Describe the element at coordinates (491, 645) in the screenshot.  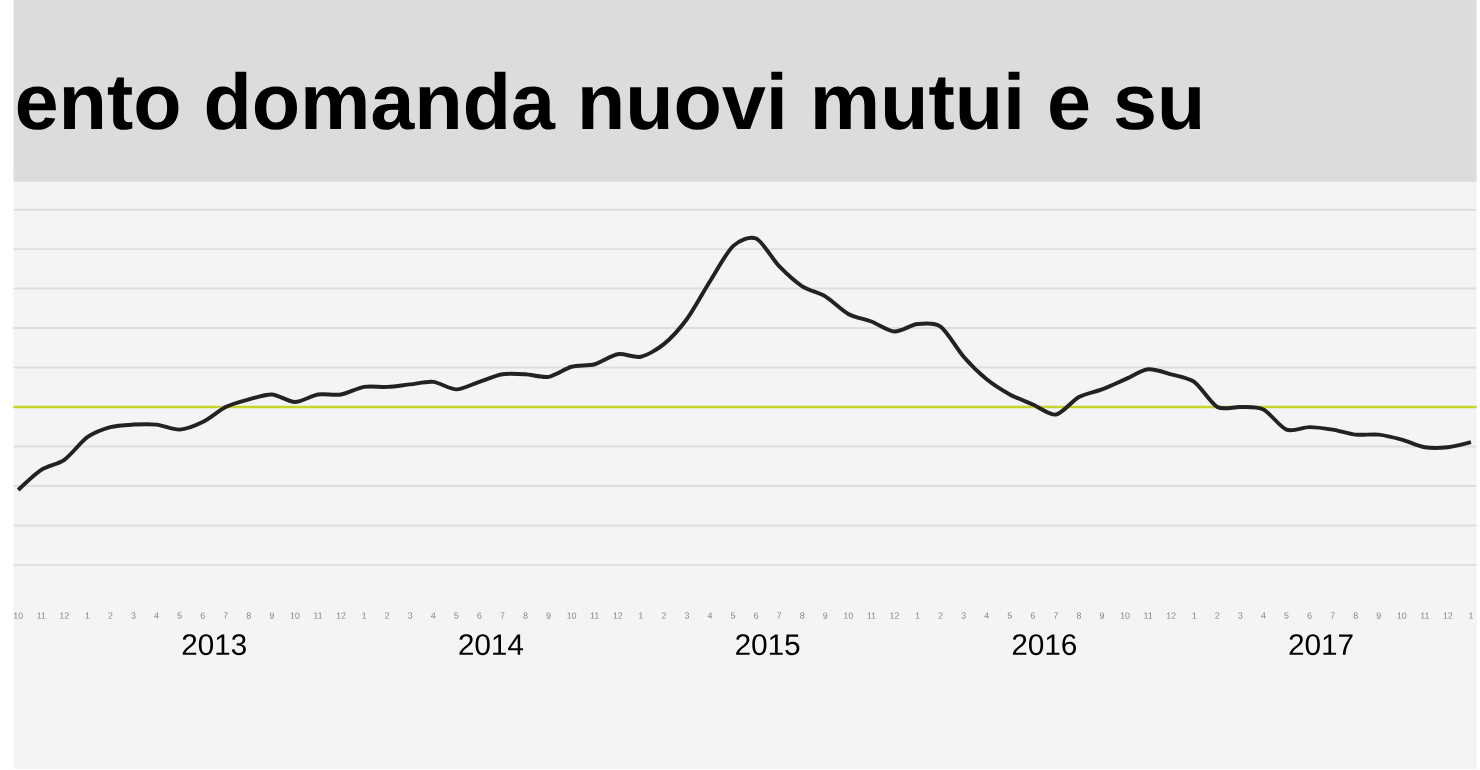
I see `text: 2014` at that location.